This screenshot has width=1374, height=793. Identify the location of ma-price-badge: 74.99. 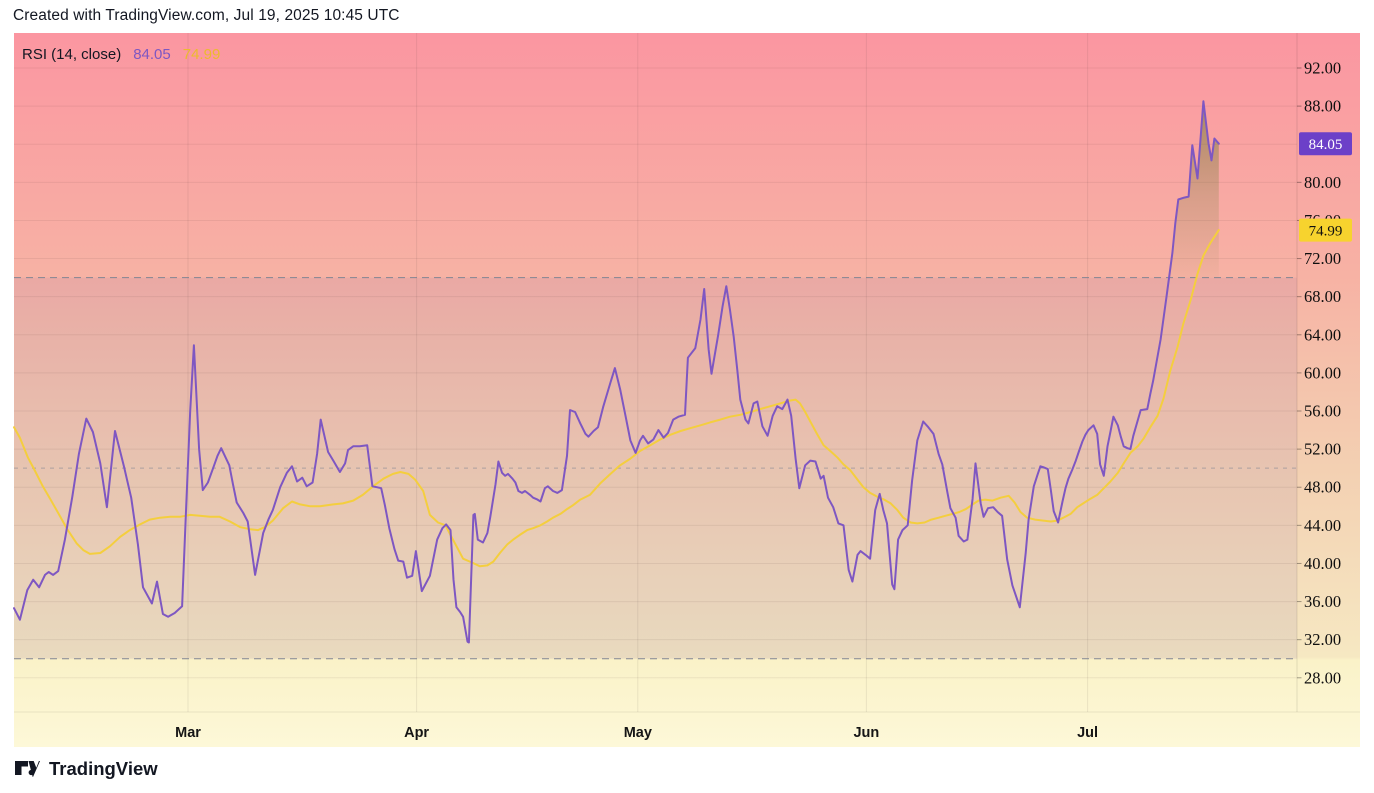
(1325, 230).